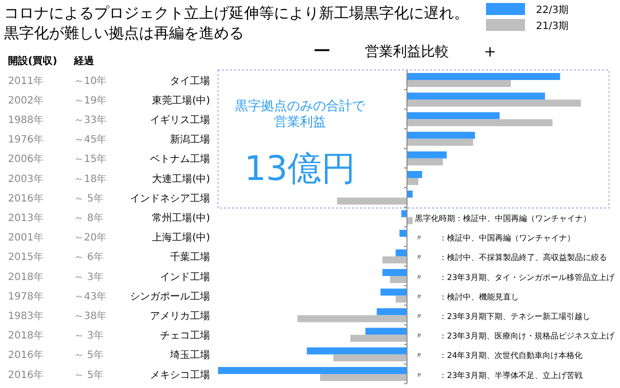  What do you see at coordinates (89, 257) in the screenshot?
I see `text: ～ 6年` at bounding box center [89, 257].